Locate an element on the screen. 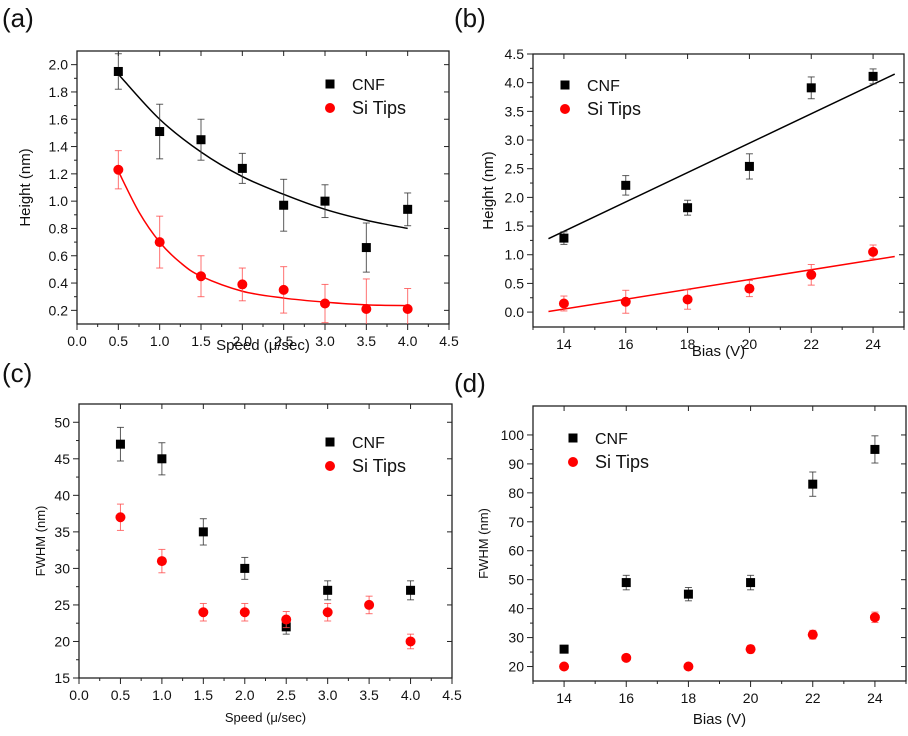 This screenshot has height=736, width=908. y-tick-label: 50 is located at coordinates (516, 580).